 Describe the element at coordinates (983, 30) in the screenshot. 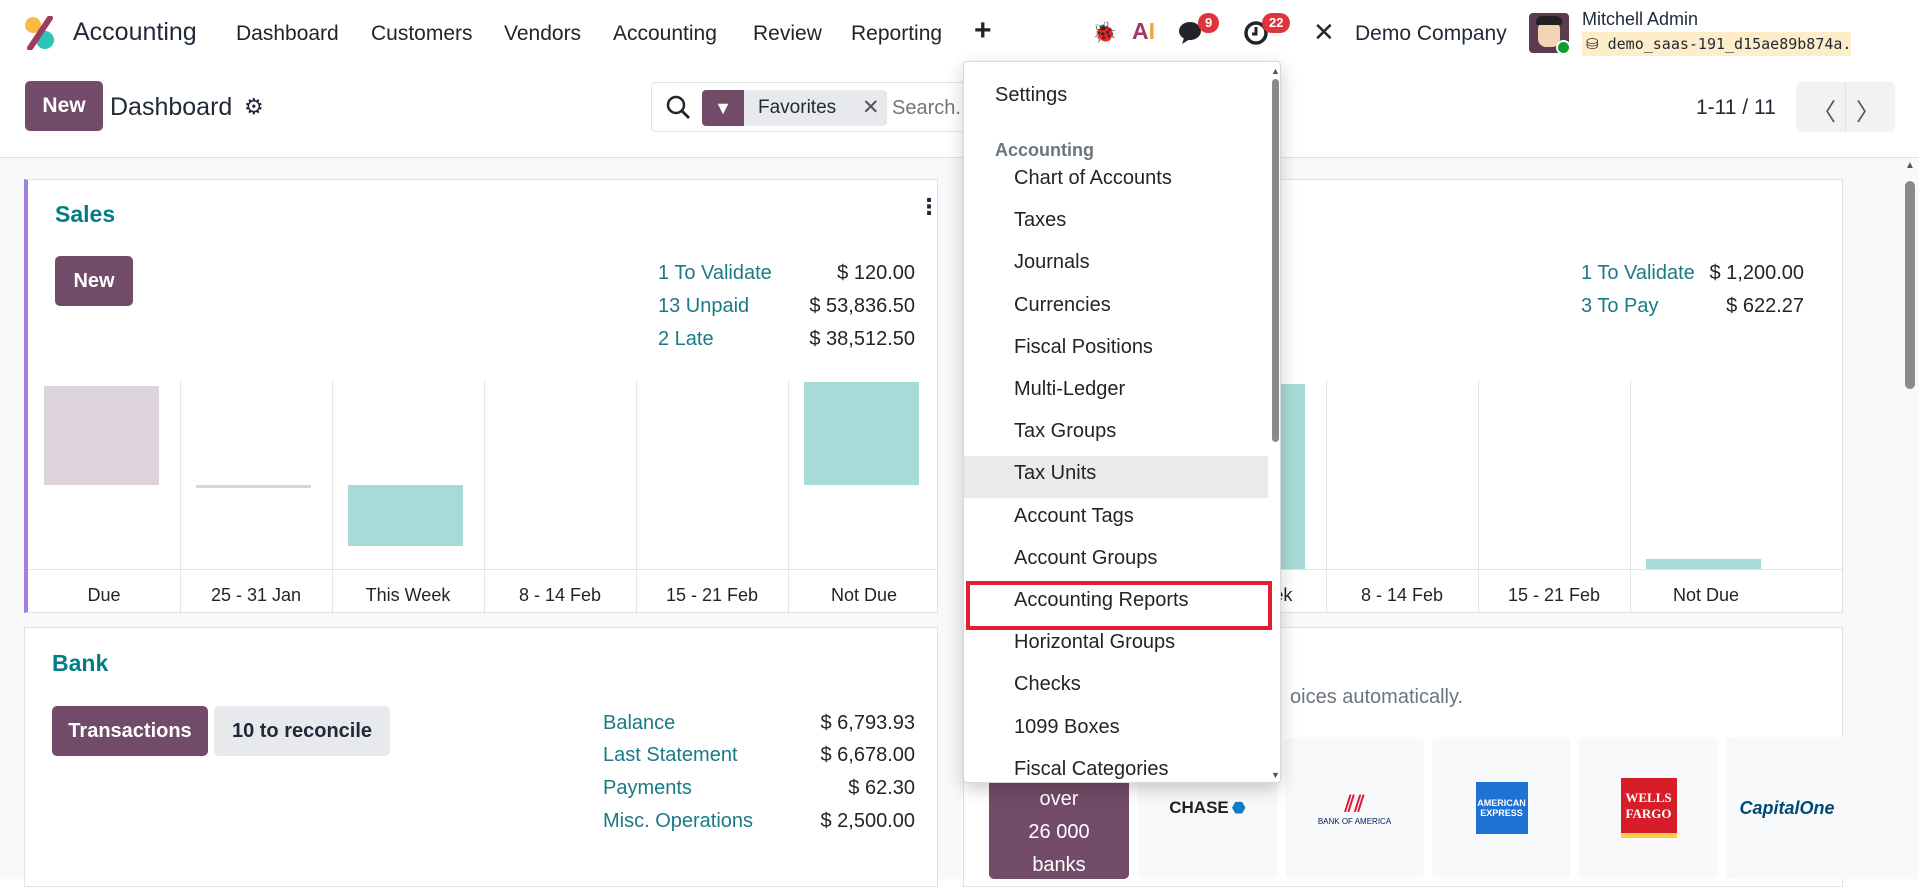

I see `plus-icon: +` at that location.